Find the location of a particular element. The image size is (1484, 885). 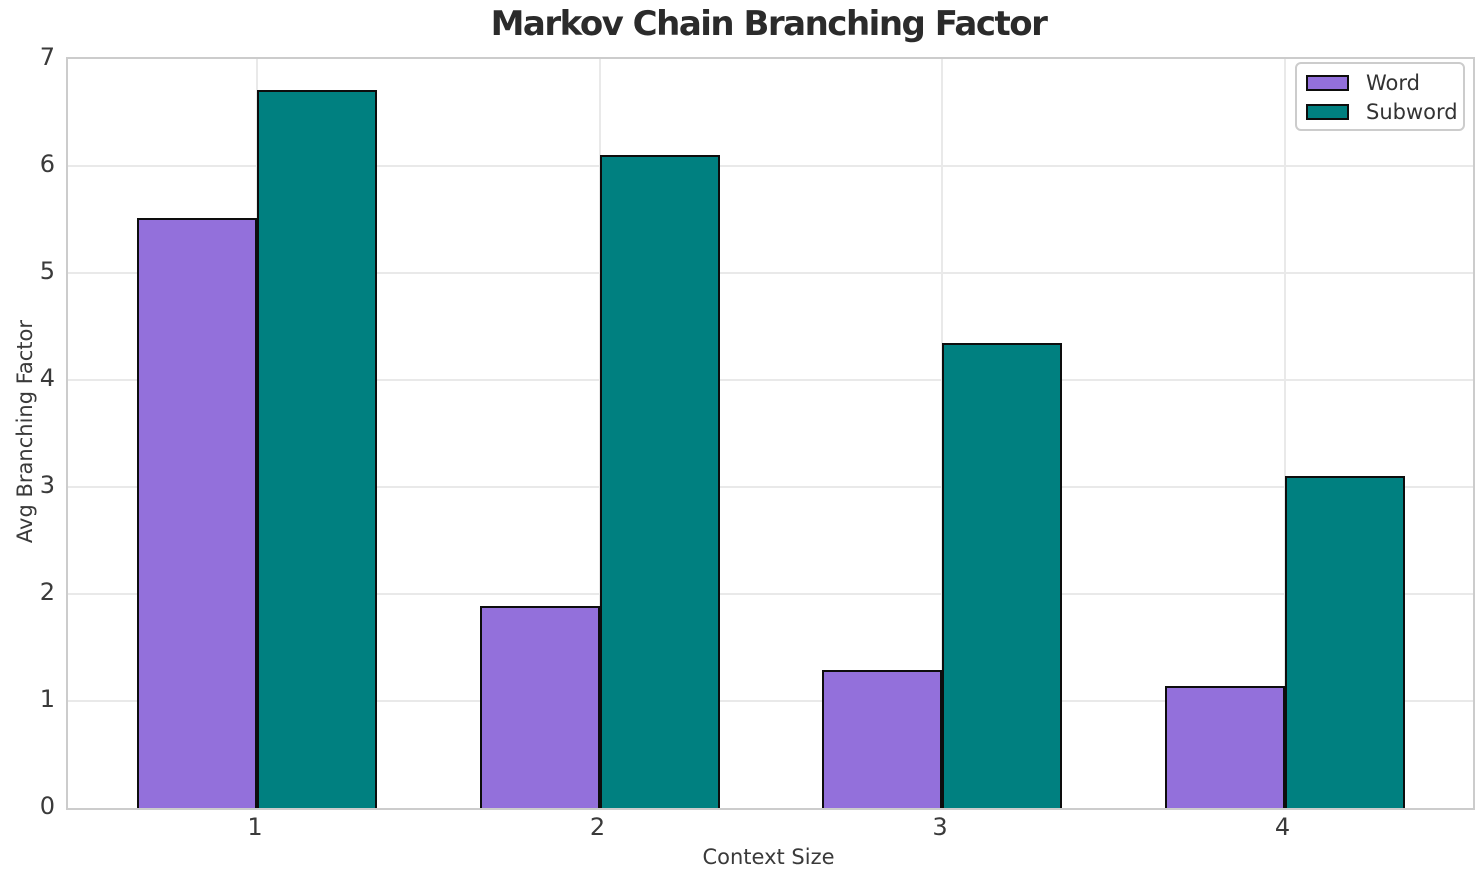

y-axis-label: Avg Branching Factor is located at coordinates (25, 431).